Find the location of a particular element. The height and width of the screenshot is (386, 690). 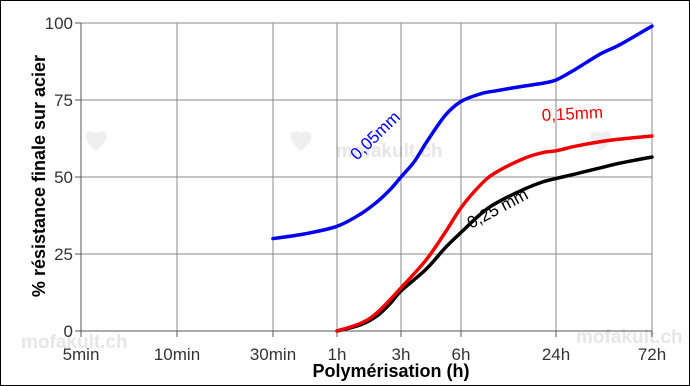

x-tick-label: 24h is located at coordinates (556, 354).